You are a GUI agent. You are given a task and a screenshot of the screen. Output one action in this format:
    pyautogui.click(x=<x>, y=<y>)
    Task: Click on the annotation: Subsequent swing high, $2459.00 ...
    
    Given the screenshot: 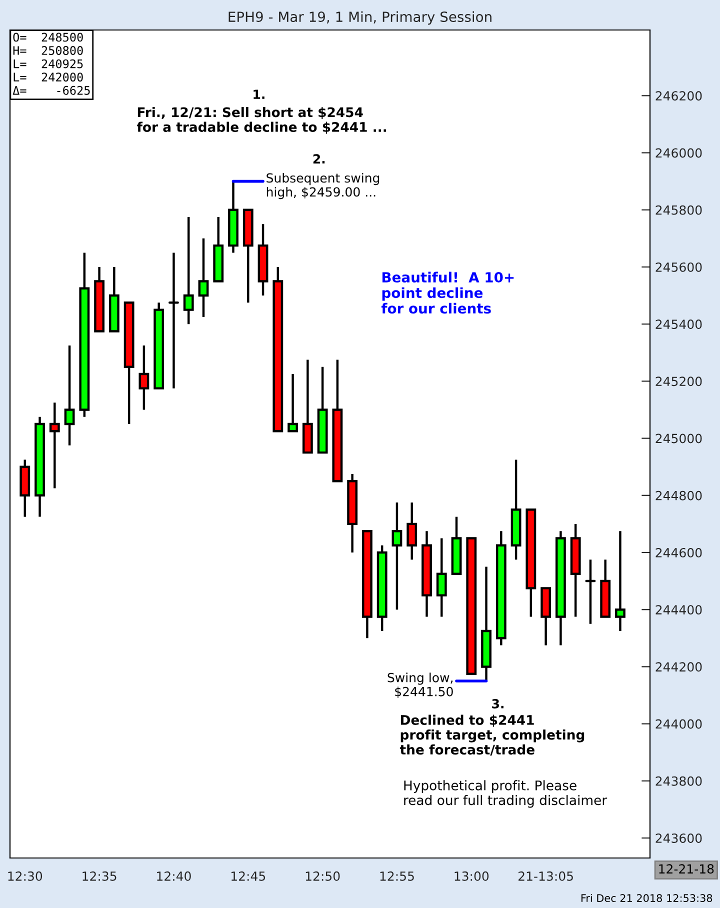 What is the action you would take?
    pyautogui.click(x=323, y=186)
    